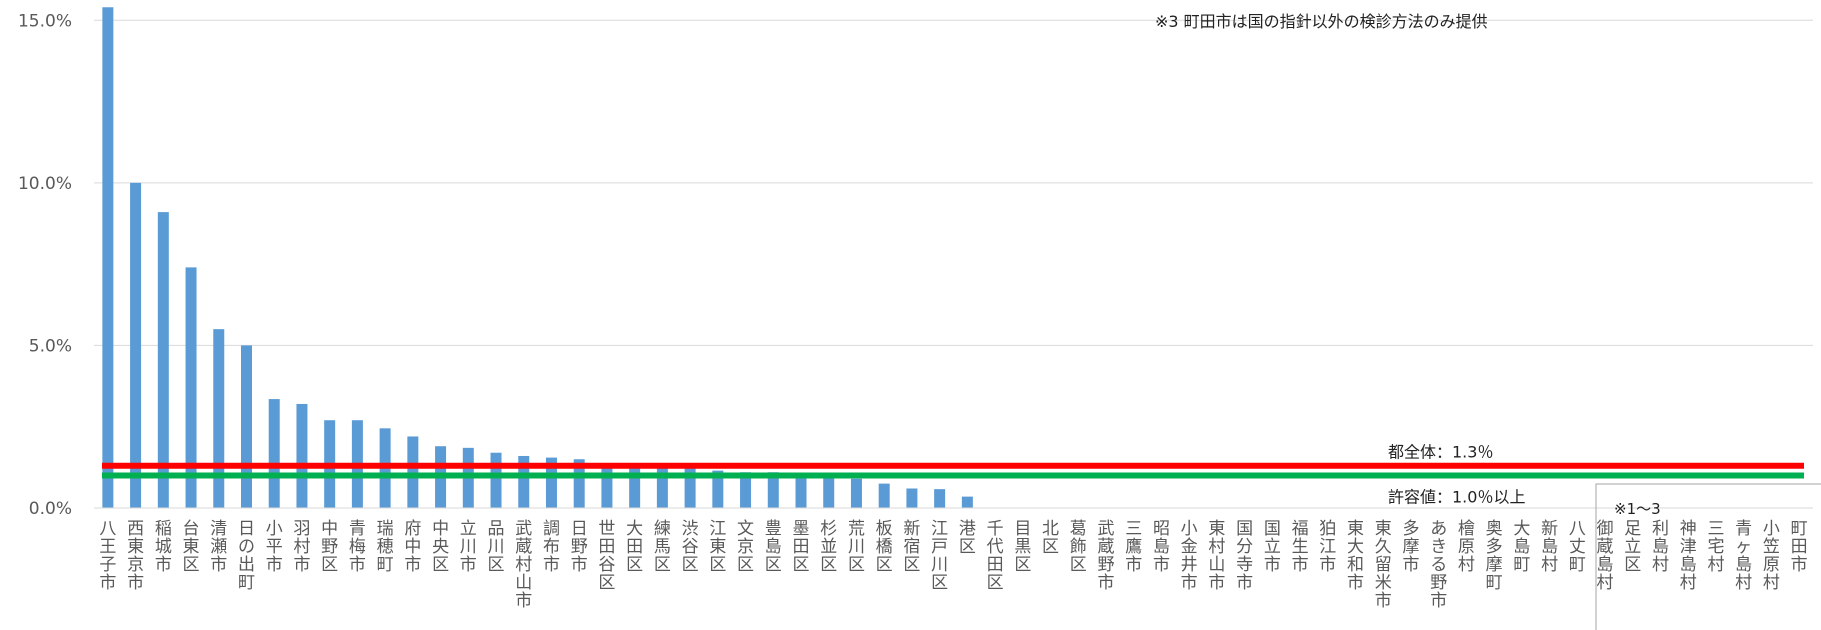 The width and height of the screenshot is (1821, 630). I want to click on x-tick-label: 小笠原村, so click(1771, 556).